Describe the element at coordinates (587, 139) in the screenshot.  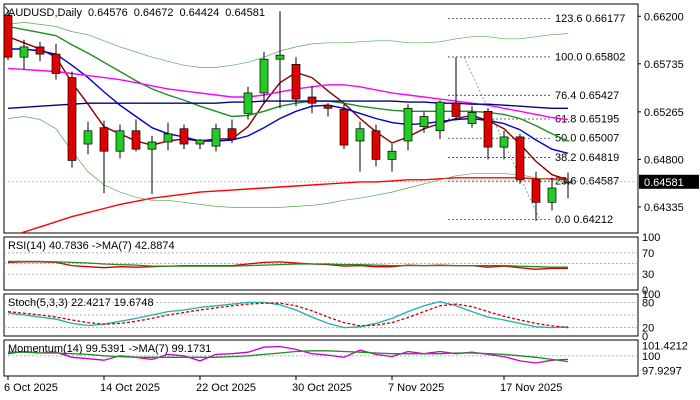
I see `fib-label: 50.0 0.65007` at that location.